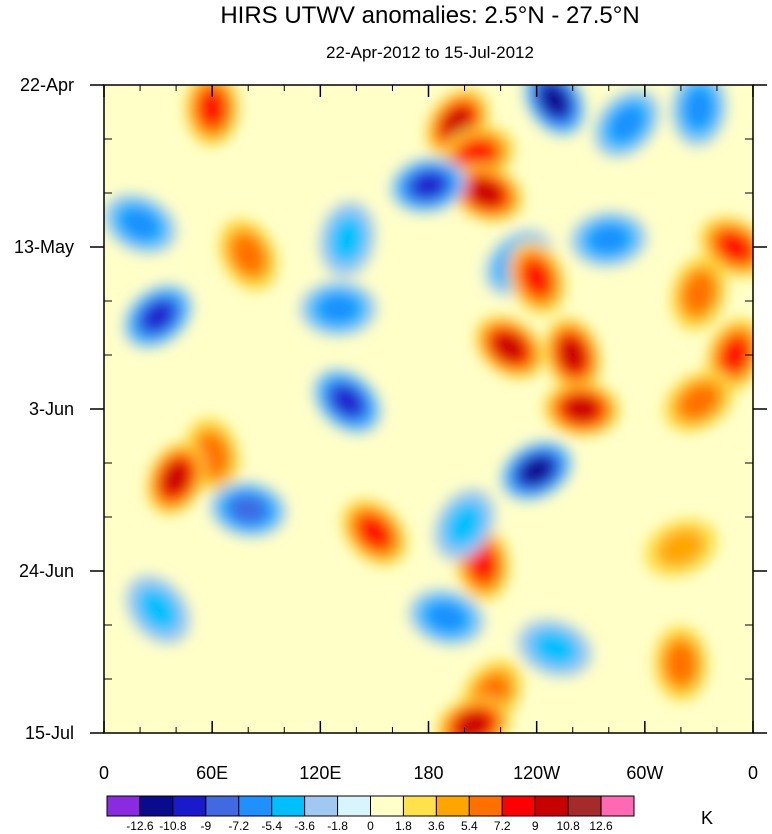 This screenshot has width=772, height=834. I want to click on y-tick-label: 15-Jul, so click(49, 733).